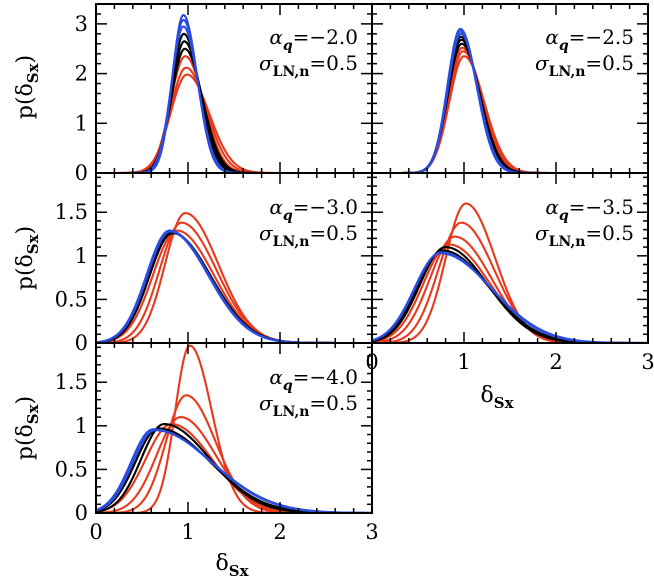 This screenshot has height=580, width=654. What do you see at coordinates (95, 532) in the screenshot?
I see `x-tick-label: 0` at bounding box center [95, 532].